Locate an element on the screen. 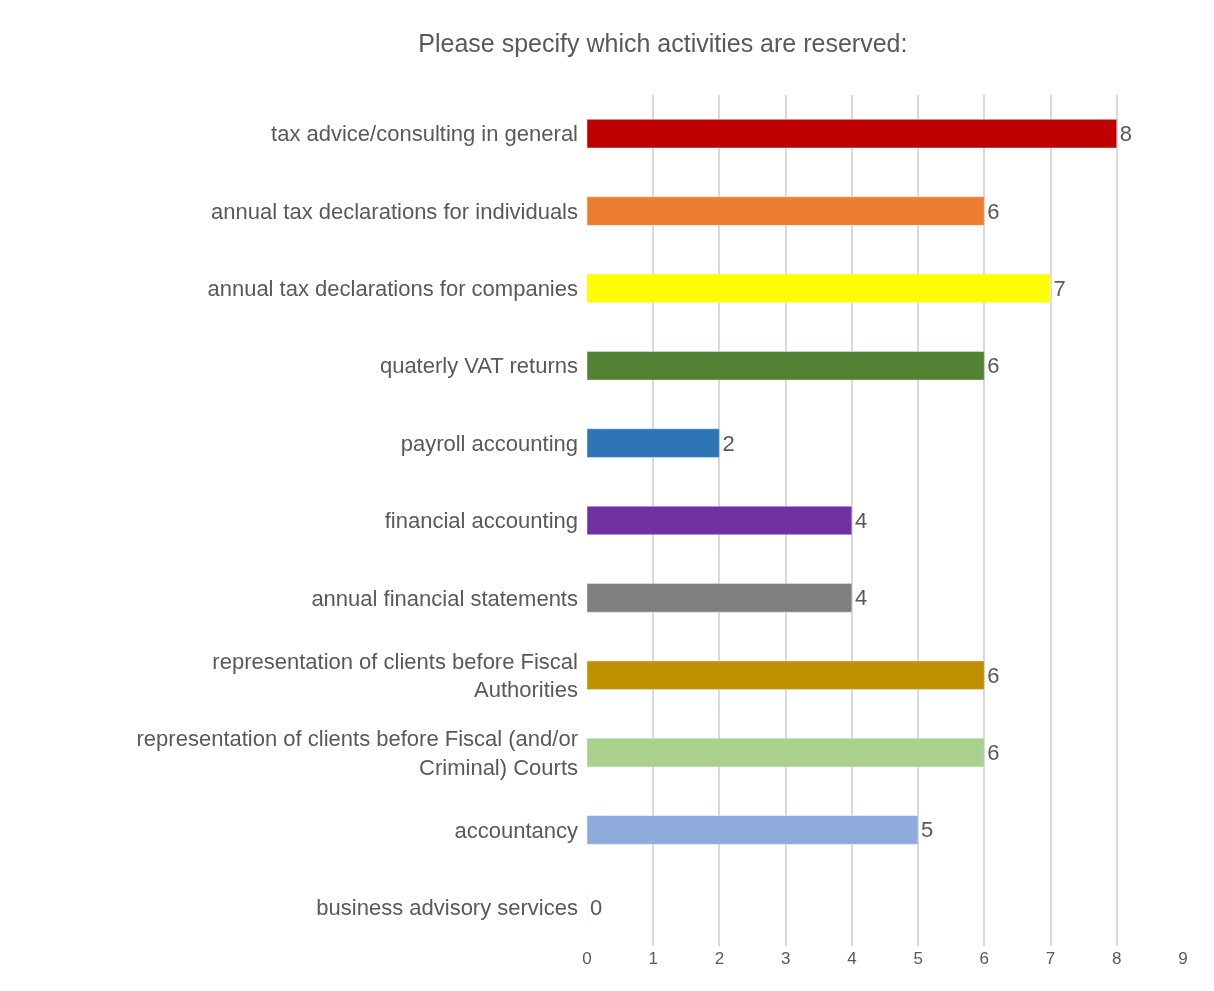 The image size is (1214, 991). y-tick-label: business advisory services is located at coordinates (447, 908).